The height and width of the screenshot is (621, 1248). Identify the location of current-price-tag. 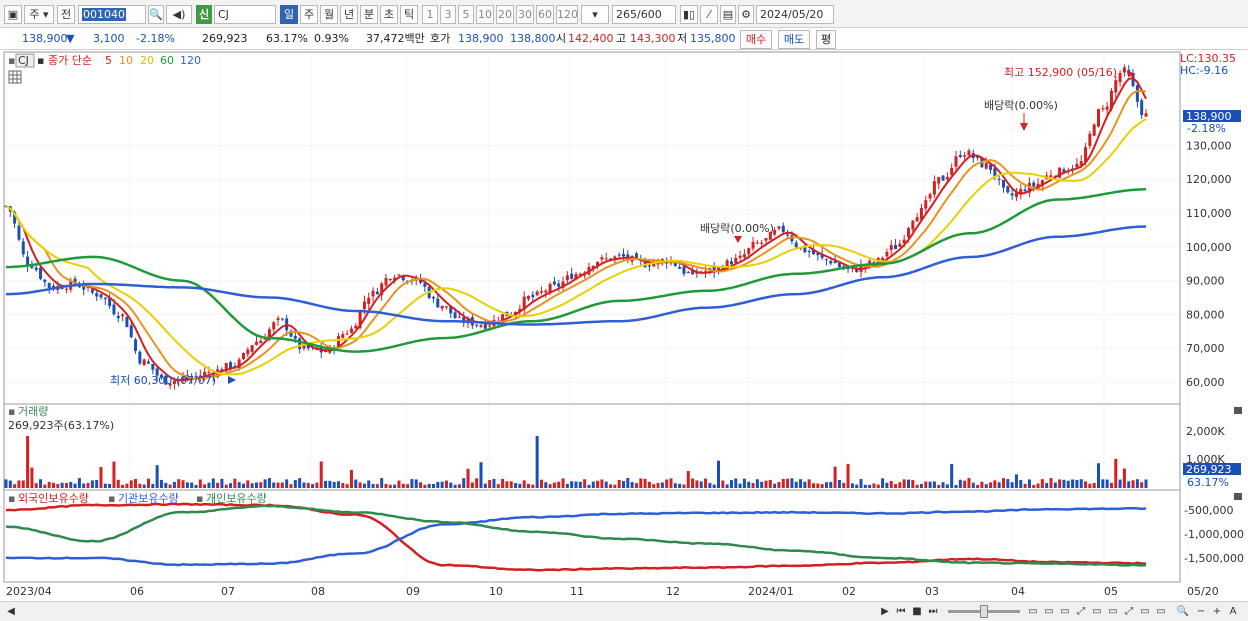
(1212, 116).